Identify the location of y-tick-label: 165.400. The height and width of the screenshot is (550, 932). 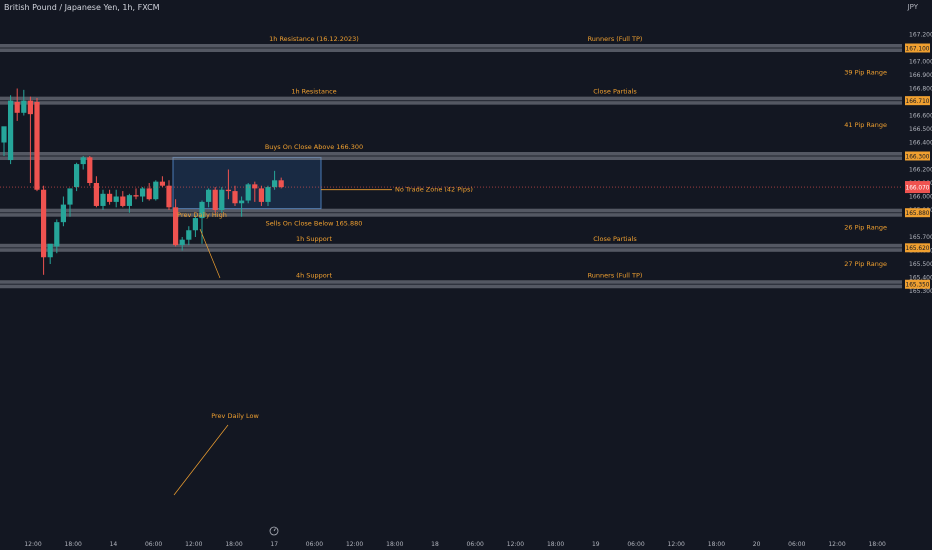
(920, 278).